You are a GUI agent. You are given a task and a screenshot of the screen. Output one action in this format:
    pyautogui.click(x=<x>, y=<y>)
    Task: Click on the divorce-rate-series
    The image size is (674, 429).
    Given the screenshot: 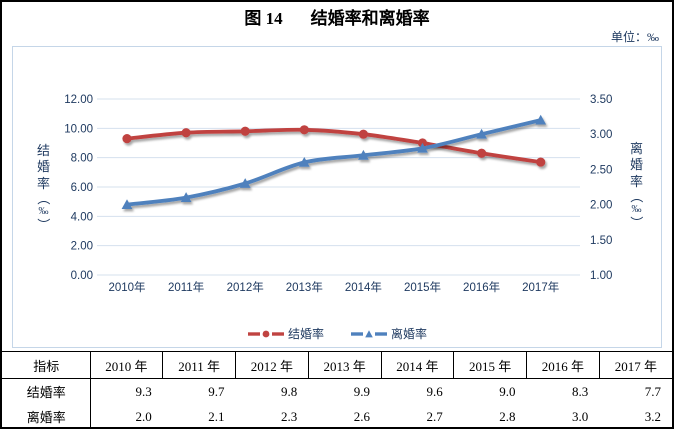 What is the action you would take?
    pyautogui.click(x=334, y=161)
    